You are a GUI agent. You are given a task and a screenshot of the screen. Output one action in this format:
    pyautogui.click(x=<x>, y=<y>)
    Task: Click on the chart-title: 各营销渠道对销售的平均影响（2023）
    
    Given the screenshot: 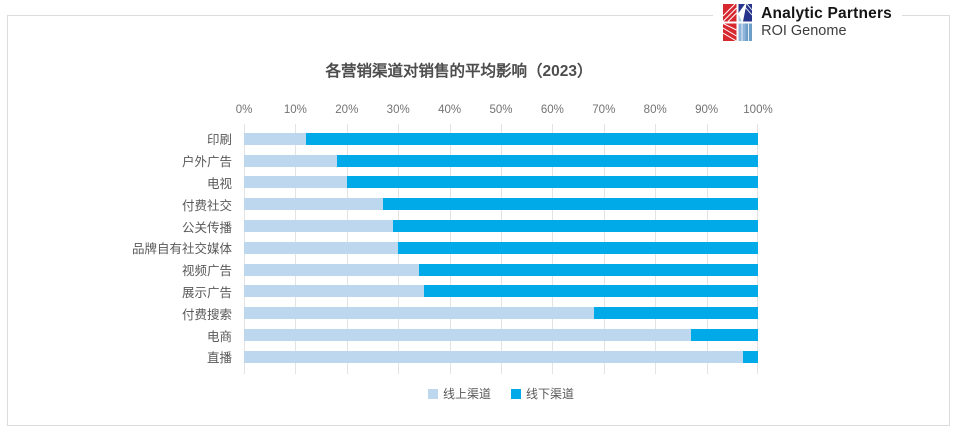 What is the action you would take?
    pyautogui.click(x=459, y=71)
    